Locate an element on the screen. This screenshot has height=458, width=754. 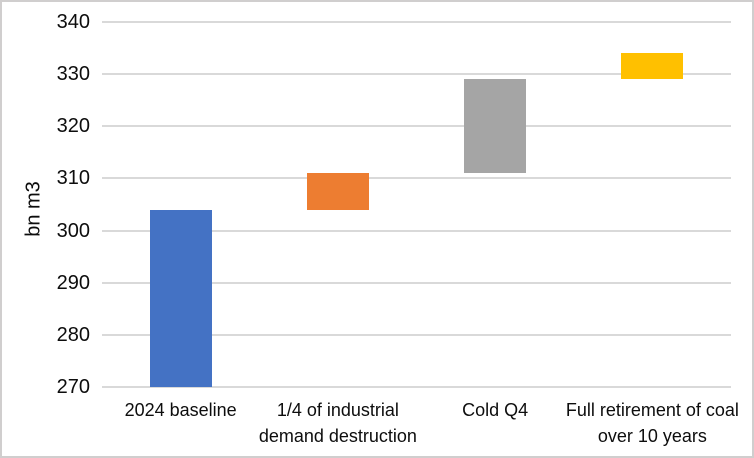
x-category-label-4: Full retirement of coal over 10 years is located at coordinates (652, 423).